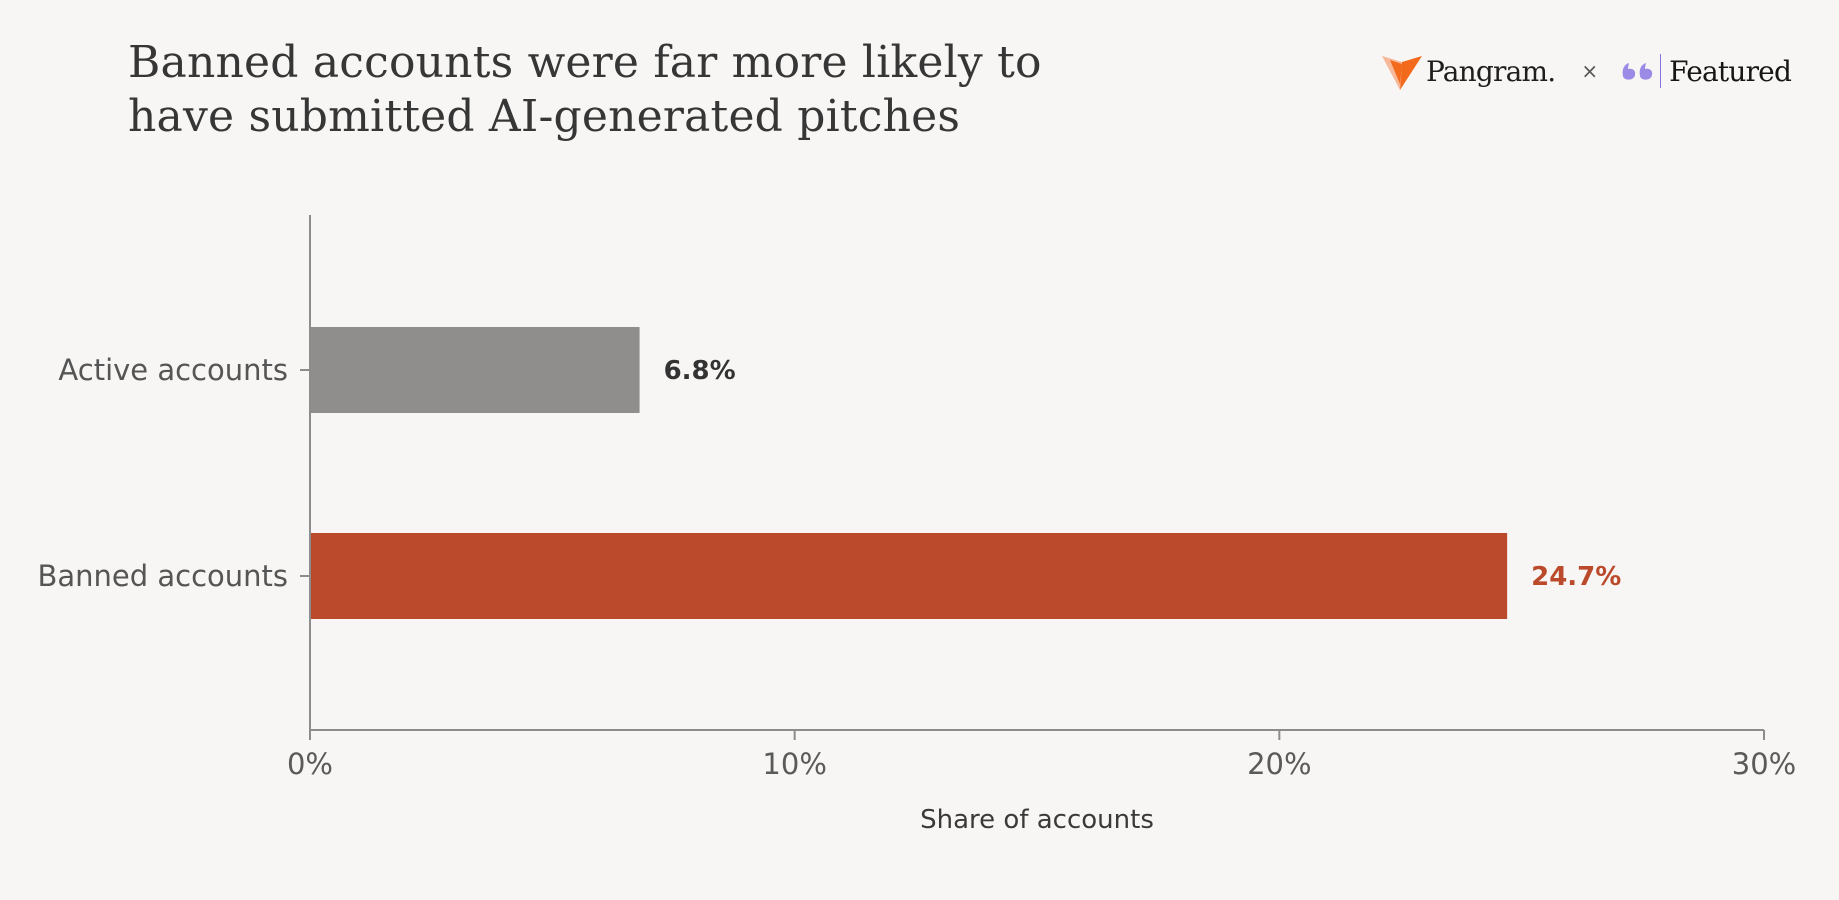 This screenshot has width=1839, height=900. What do you see at coordinates (1764, 764) in the screenshot?
I see `x-tick-label: 30%` at bounding box center [1764, 764].